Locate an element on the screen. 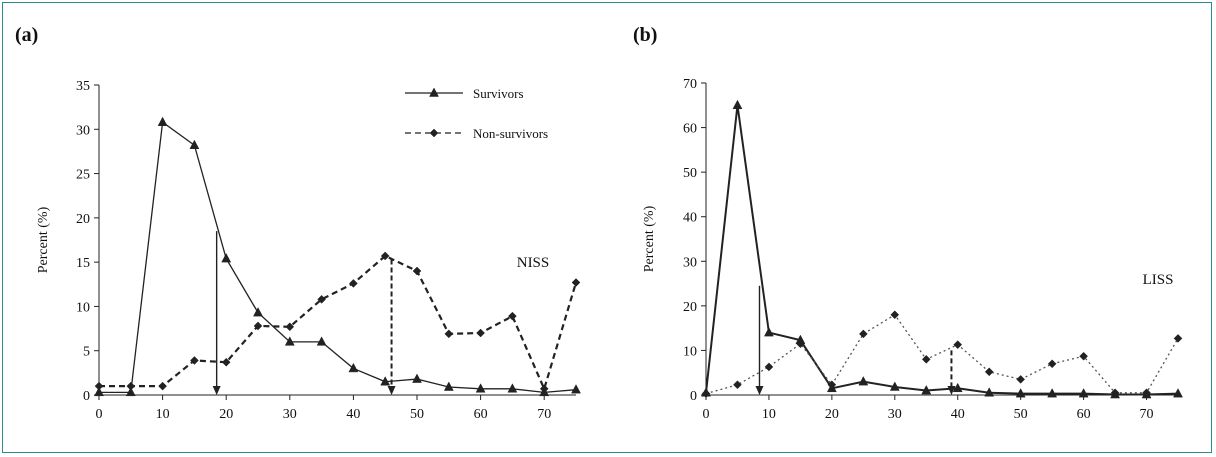 The image size is (1216, 457). y-tick-label: 25 is located at coordinates (83, 175).